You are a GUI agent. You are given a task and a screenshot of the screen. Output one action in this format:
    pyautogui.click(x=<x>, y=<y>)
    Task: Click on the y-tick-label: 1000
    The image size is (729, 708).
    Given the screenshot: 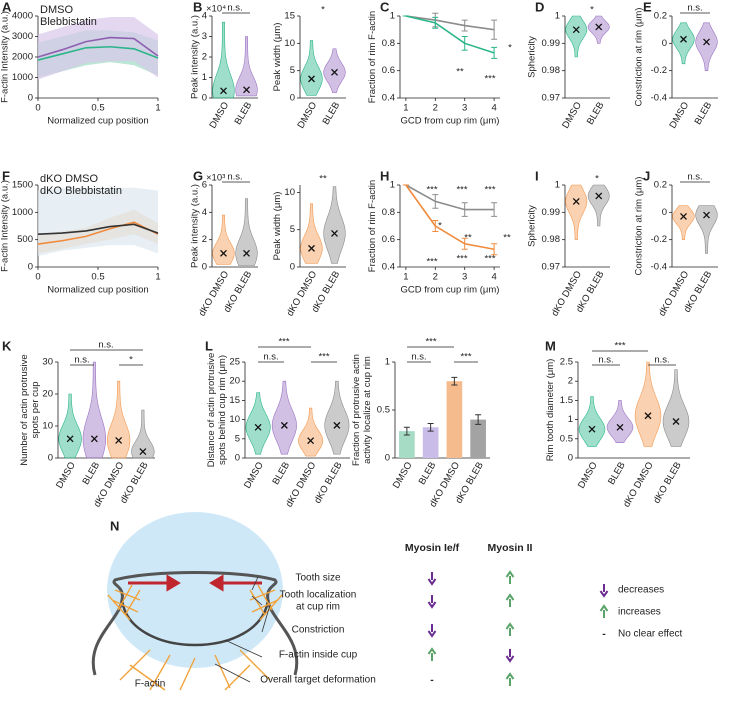 What is the action you would take?
    pyautogui.click(x=22, y=77)
    